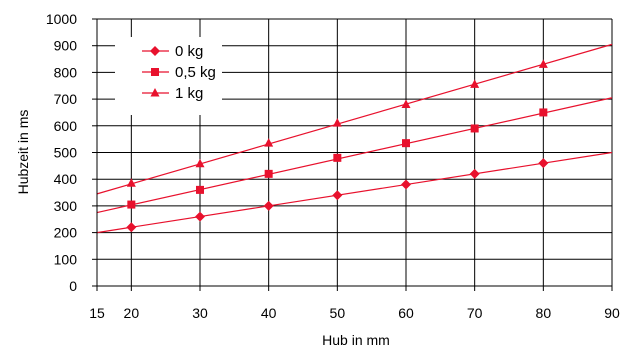  What do you see at coordinates (195, 72) in the screenshot?
I see `legend-label: 0,5 kg` at bounding box center [195, 72].